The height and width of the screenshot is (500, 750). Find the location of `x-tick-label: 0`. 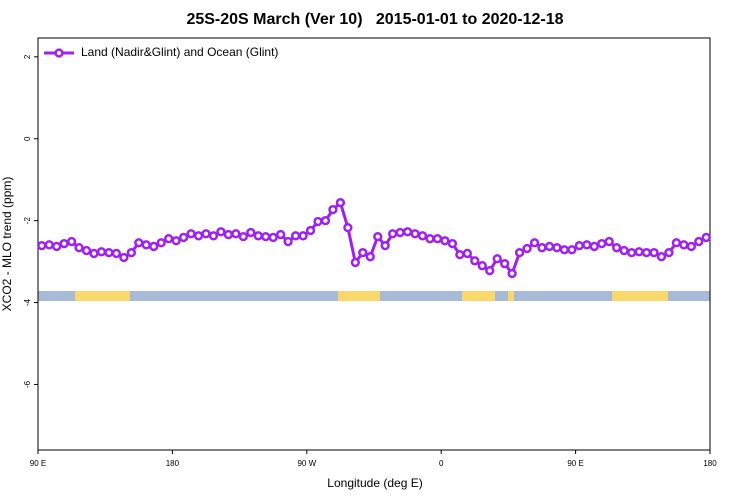

x-tick-label: 0 is located at coordinates (441, 463).